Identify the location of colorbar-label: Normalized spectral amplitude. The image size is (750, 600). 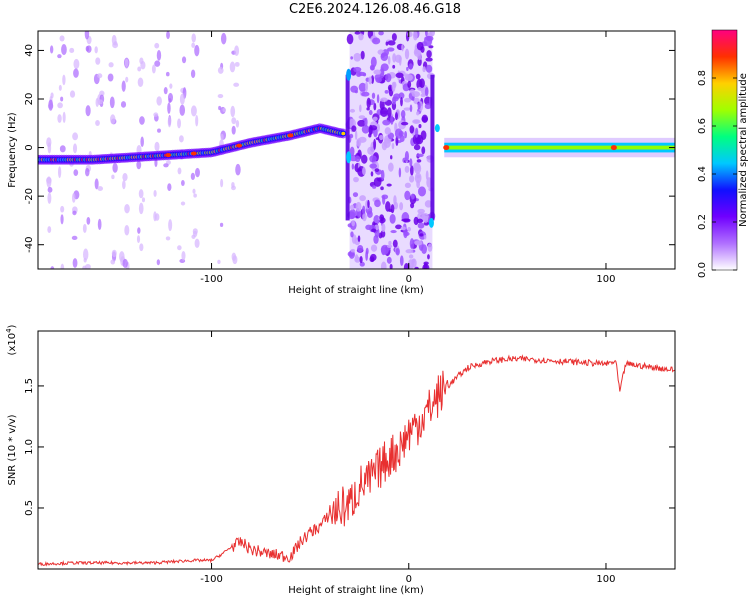
(743, 150).